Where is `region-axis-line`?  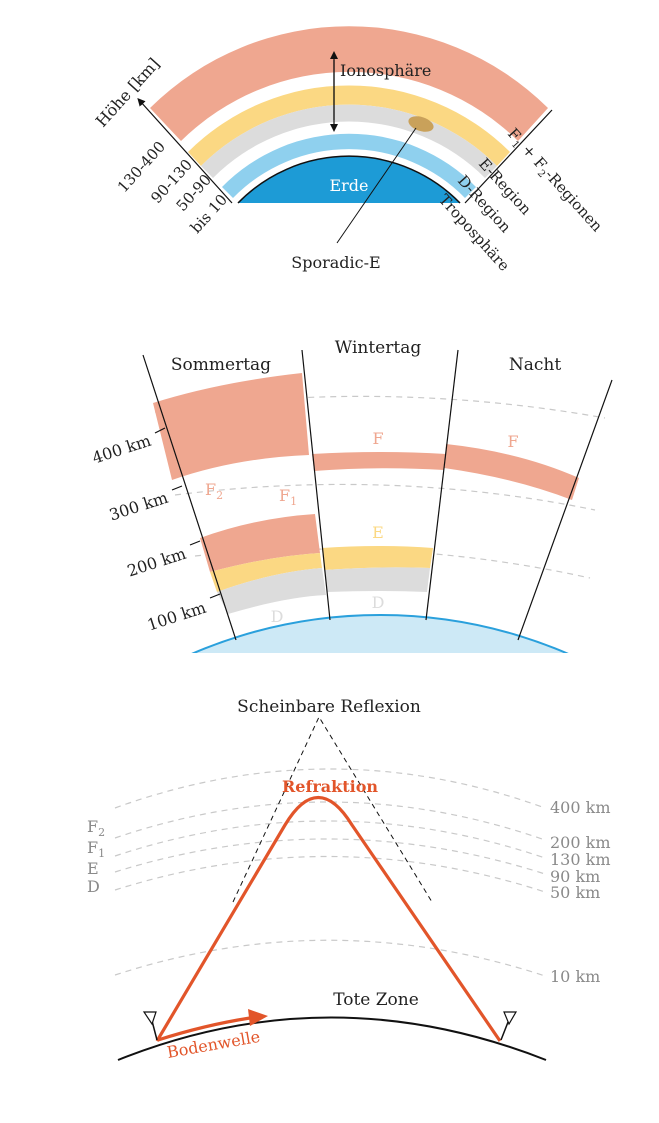 region-axis-line is located at coordinates (508, 156).